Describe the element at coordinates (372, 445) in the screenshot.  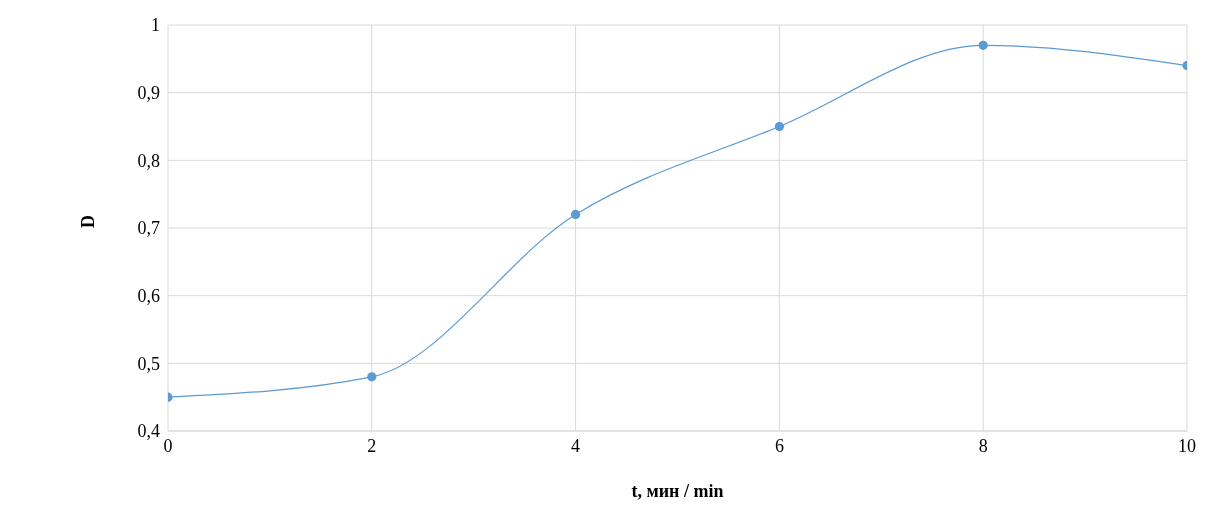
I see `x-tick-label: 2` at that location.